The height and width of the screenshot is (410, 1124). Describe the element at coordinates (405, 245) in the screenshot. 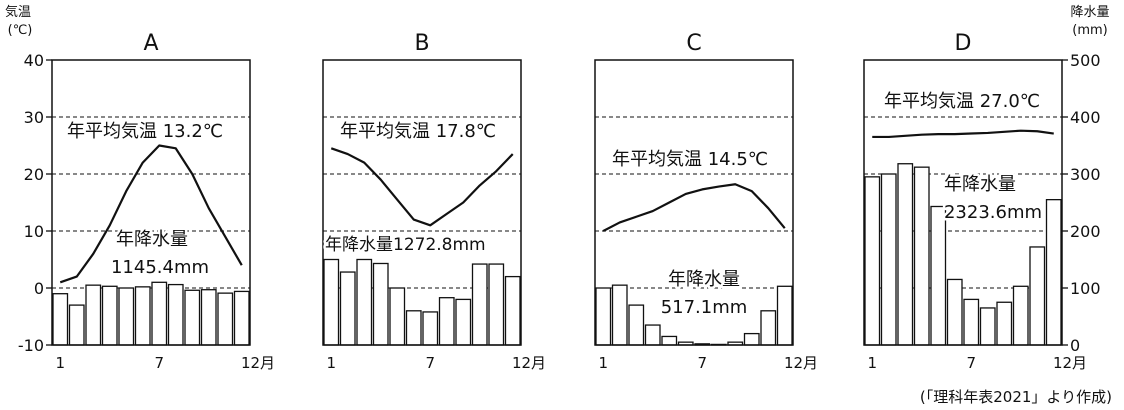

I see `chart-annotation: 年降水量1272.8mm` at that location.